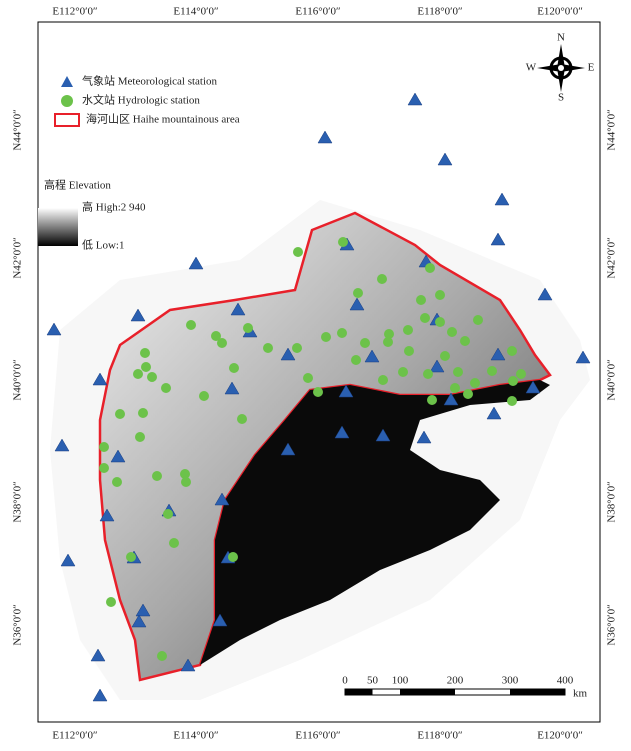 The height and width of the screenshot is (751, 631). I want to click on legend-circle, so click(67, 101).